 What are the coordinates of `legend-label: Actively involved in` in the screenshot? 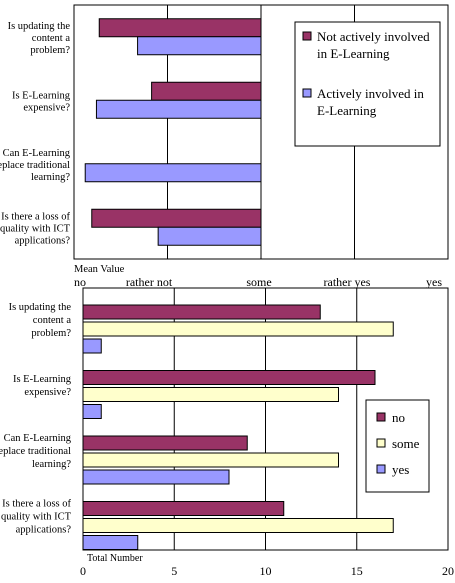 It's located at (370, 93).